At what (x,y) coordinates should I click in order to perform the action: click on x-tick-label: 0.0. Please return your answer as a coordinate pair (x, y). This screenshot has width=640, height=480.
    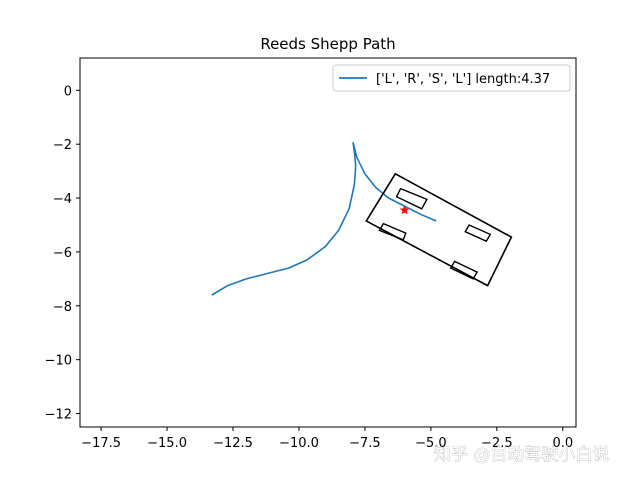
    Looking at the image, I should click on (562, 443).